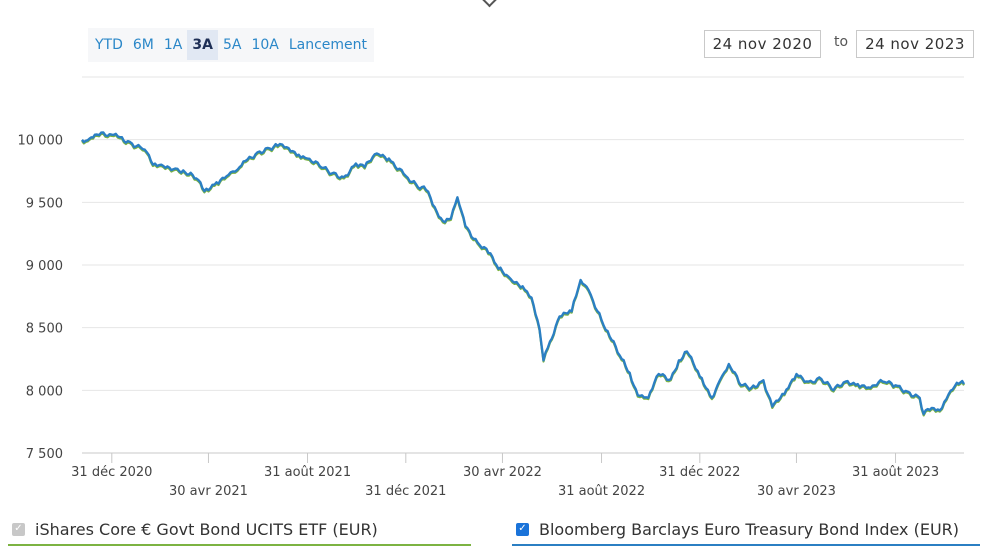  What do you see at coordinates (44, 329) in the screenshot?
I see `y-tick-label: 8 500` at bounding box center [44, 329].